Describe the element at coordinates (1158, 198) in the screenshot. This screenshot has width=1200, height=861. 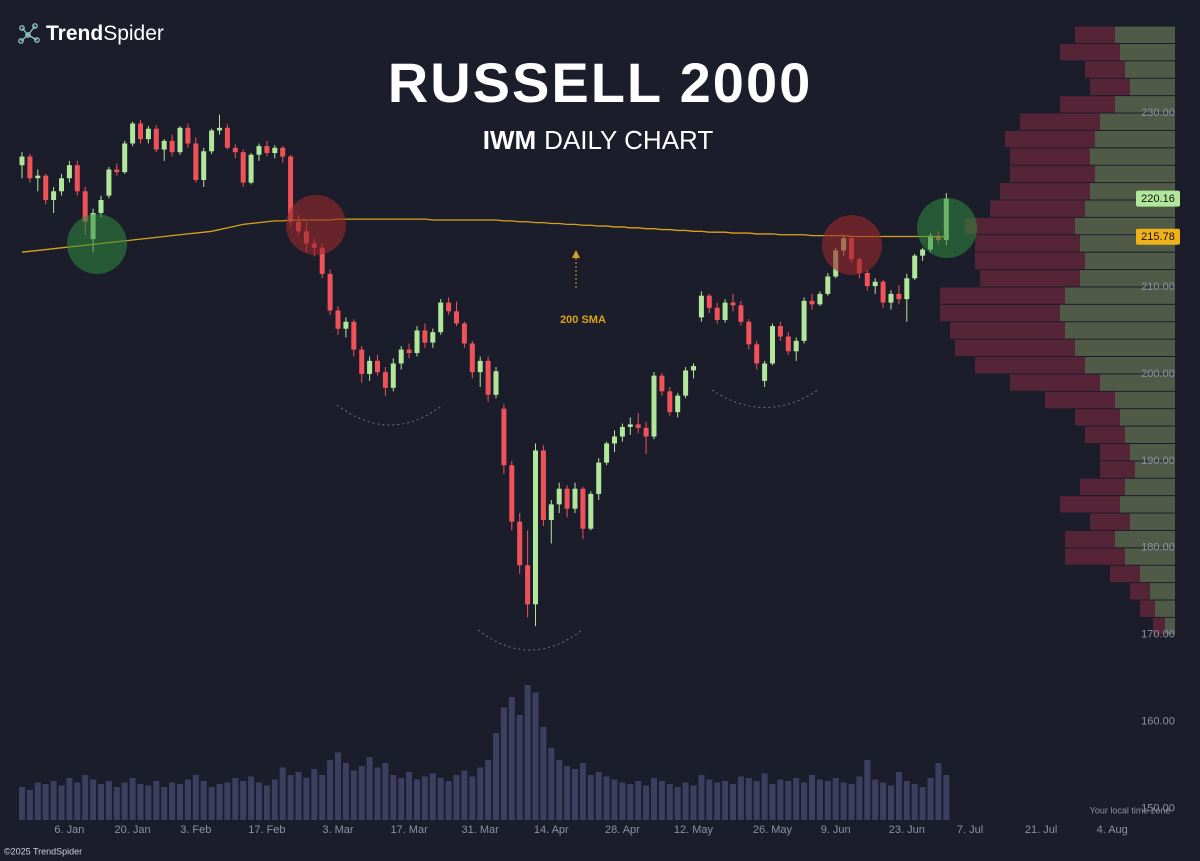
I see `last-price-label-box` at that location.